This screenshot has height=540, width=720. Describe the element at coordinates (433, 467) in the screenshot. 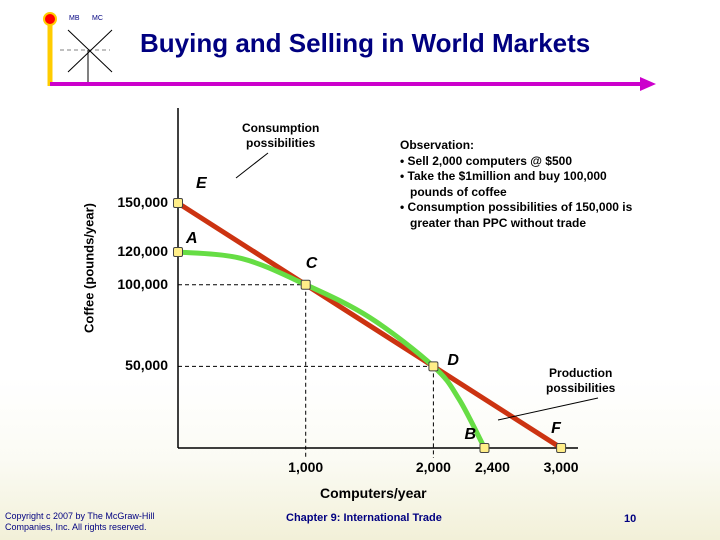

I see `x-tick-label: 2,000` at that location.